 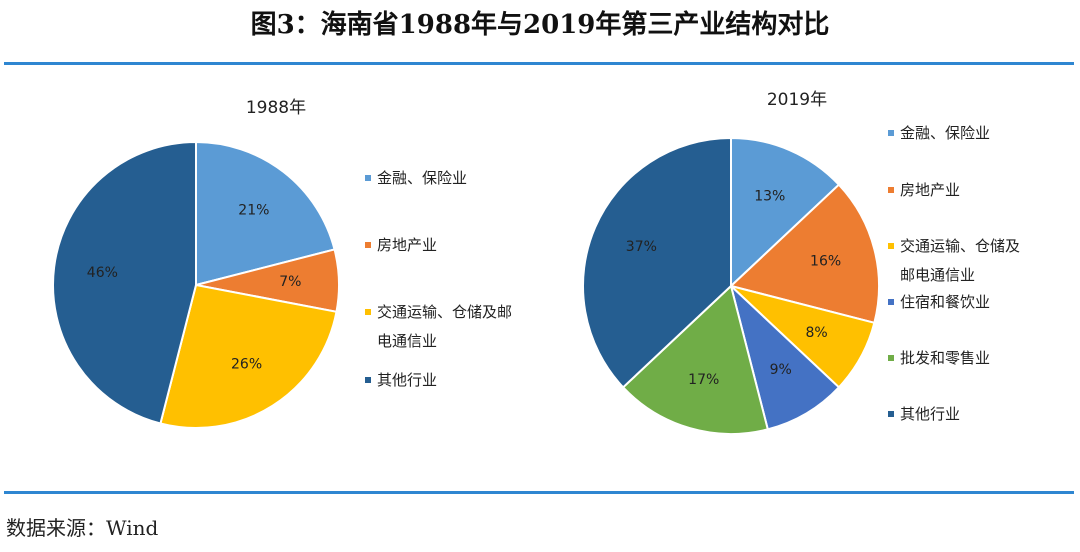 I want to click on data-label: 9%, so click(x=781, y=370).